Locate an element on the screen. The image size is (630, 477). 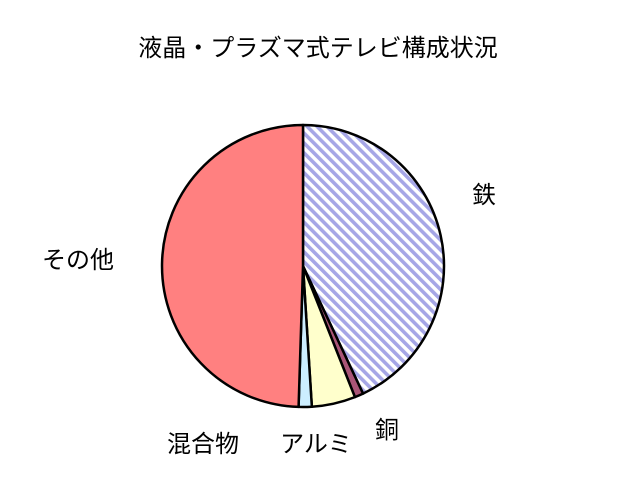
slice-other is located at coordinates (232, 266).